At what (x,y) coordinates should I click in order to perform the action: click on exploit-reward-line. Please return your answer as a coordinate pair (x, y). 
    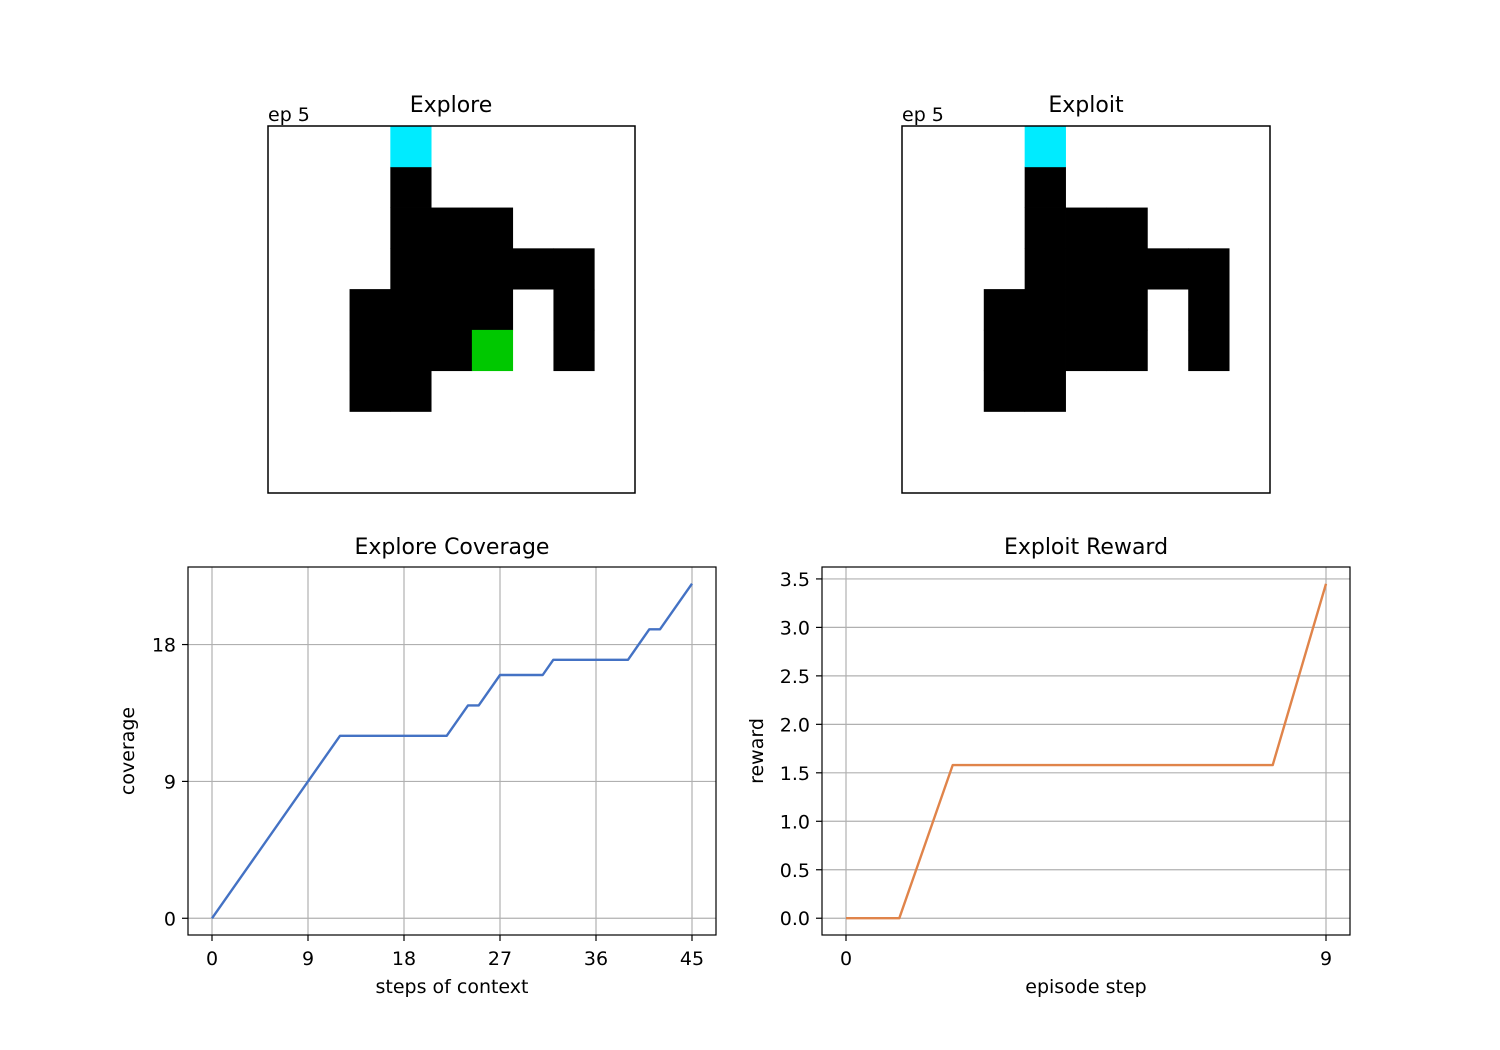
    Looking at the image, I should click on (1087, 751).